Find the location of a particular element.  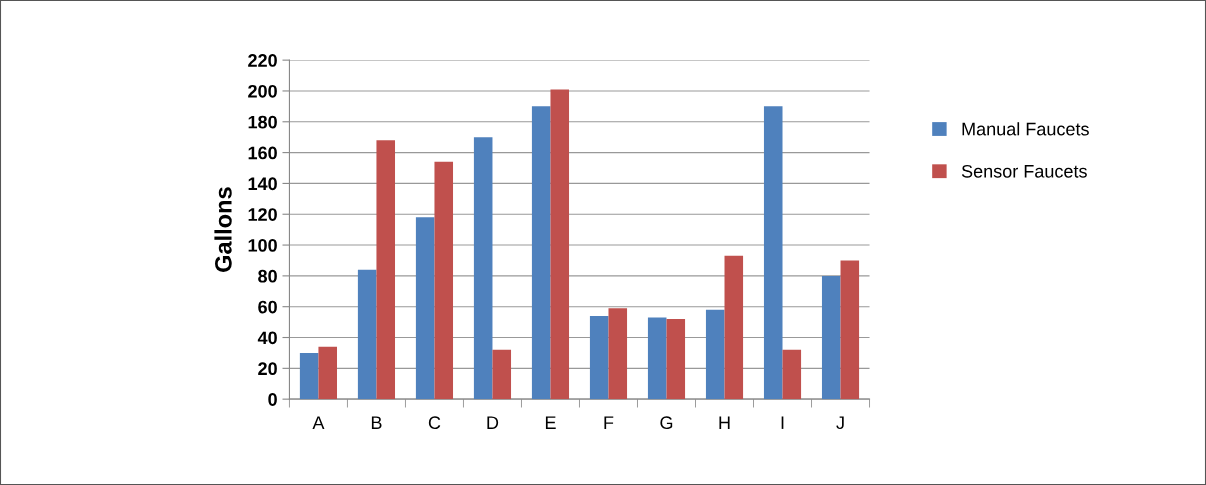

legend-label: Sensor Faucets is located at coordinates (1024, 171).